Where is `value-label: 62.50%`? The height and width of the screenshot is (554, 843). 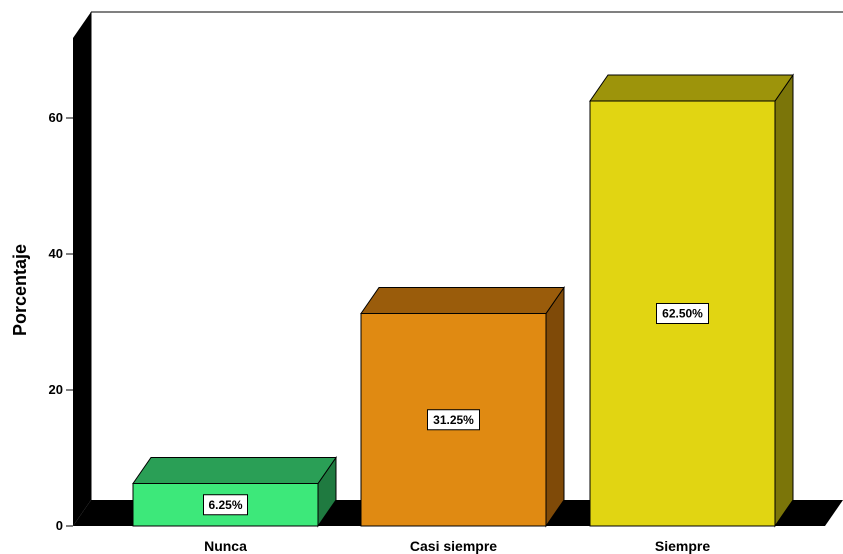
value-label: 62.50% is located at coordinates (682, 314).